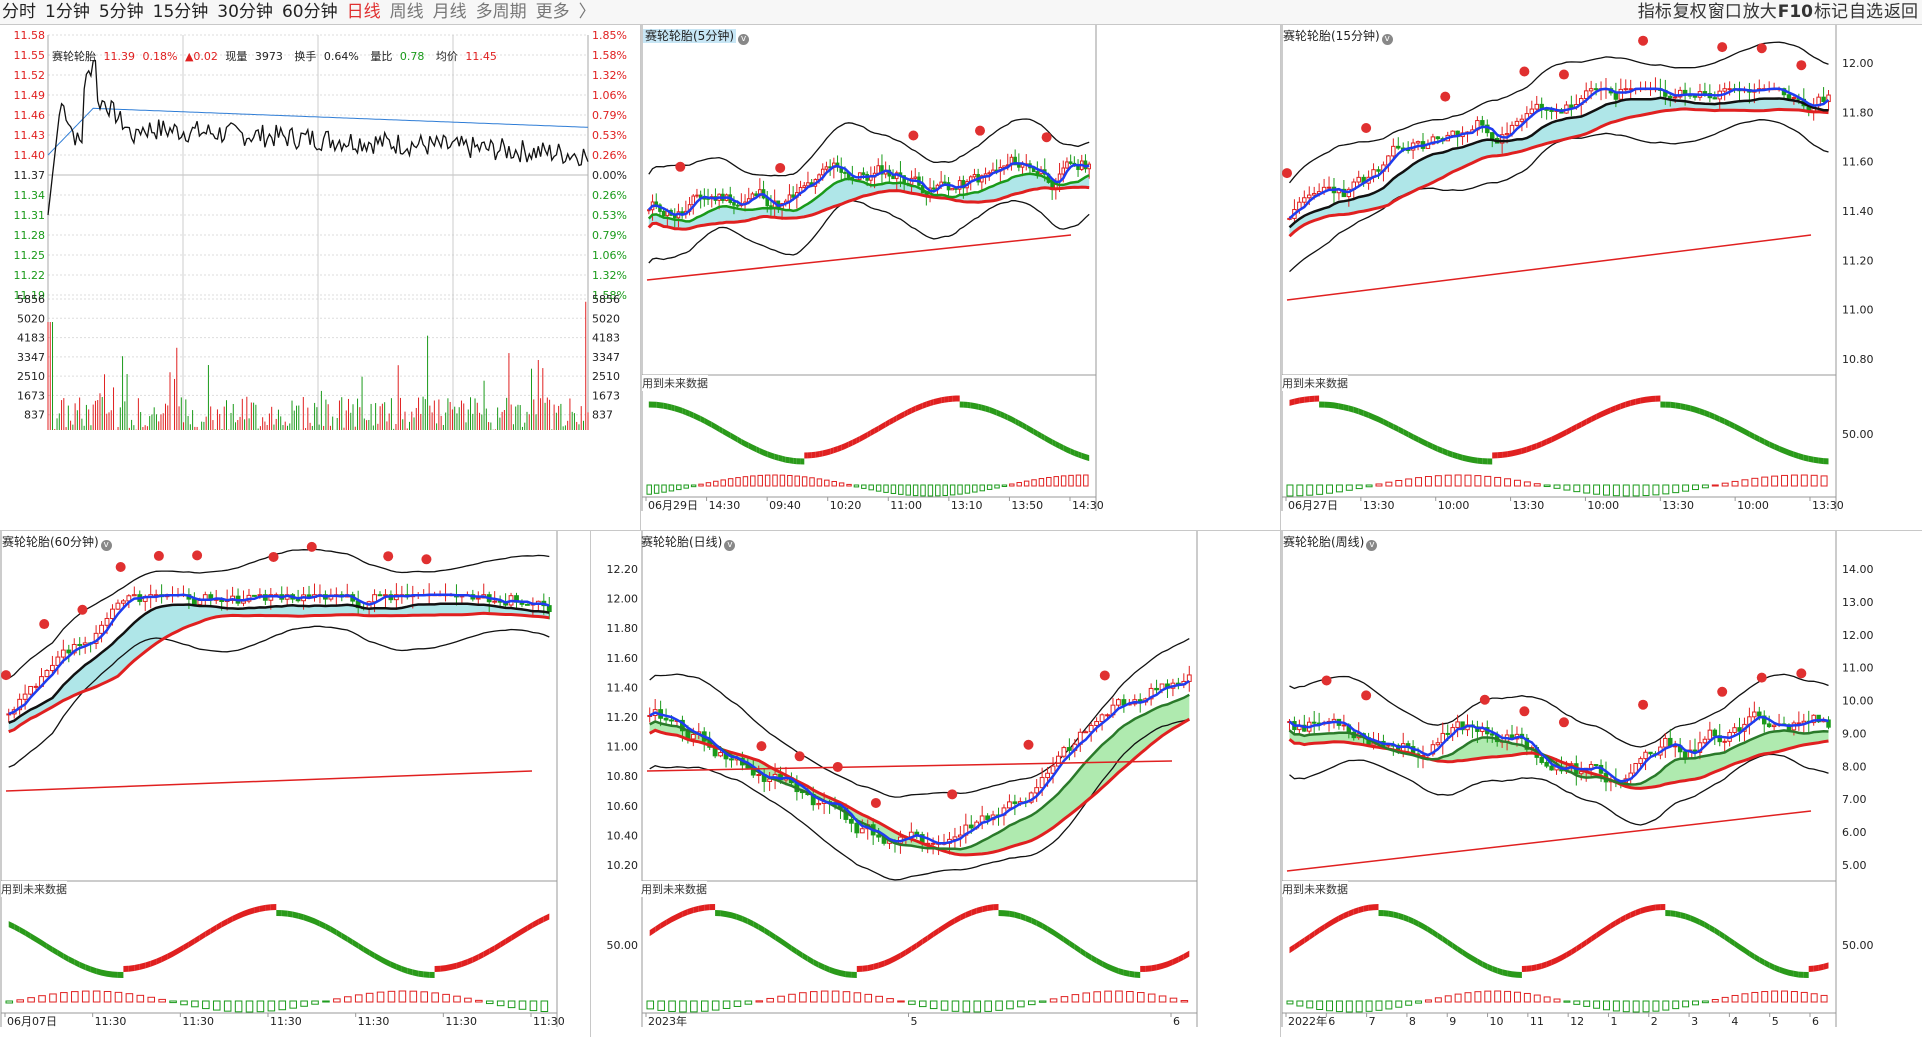  What do you see at coordinates (30, 95) in the screenshot?
I see `price-tick: 11.49` at bounding box center [30, 95].